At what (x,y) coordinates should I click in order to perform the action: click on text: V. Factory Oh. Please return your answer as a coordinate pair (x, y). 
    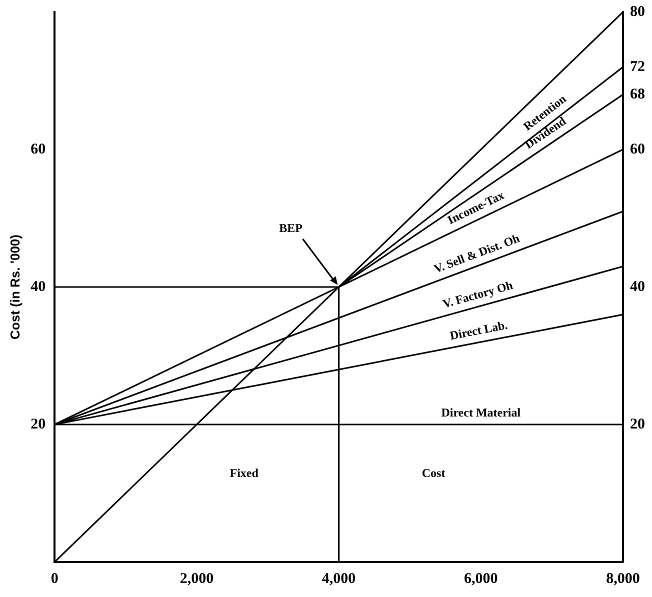
    Looking at the image, I should click on (478, 294).